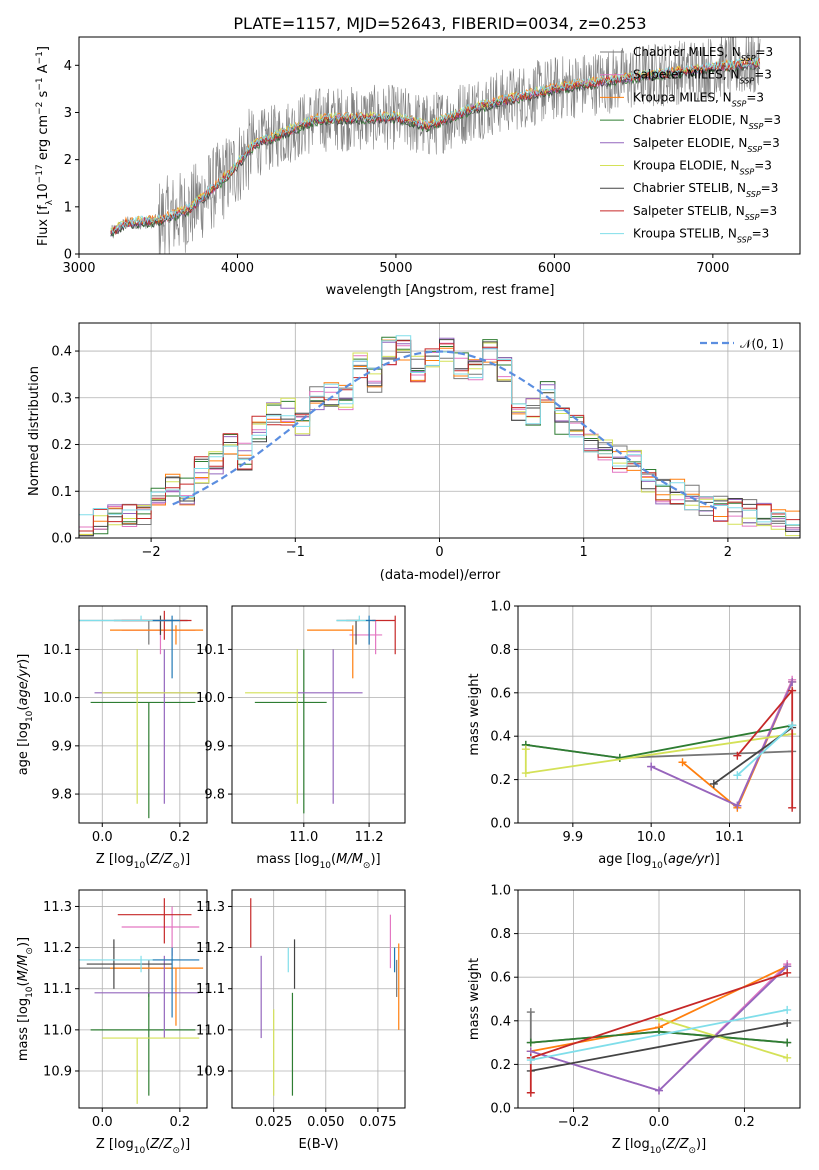 The image size is (819, 1170). What do you see at coordinates (68, 207) in the screenshot?
I see `spectrum-ytick-label: 1` at bounding box center [68, 207].